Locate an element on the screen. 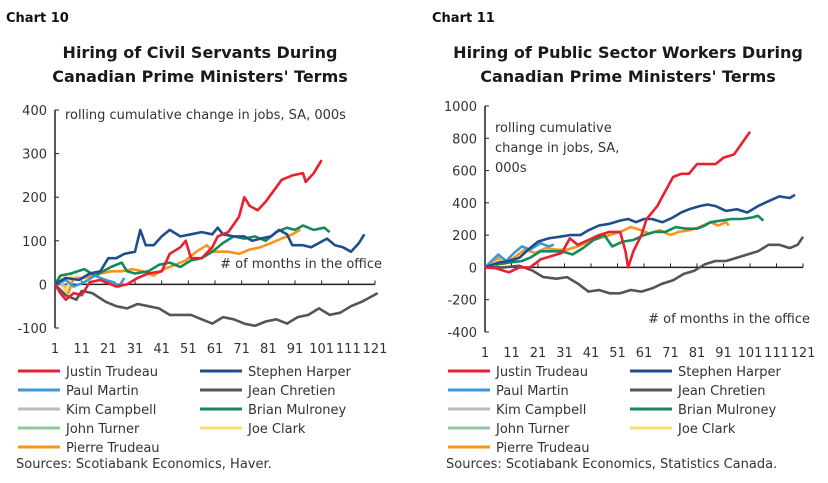 This screenshot has height=483, width=828. chart-number: Chart 10 is located at coordinates (37, 18).